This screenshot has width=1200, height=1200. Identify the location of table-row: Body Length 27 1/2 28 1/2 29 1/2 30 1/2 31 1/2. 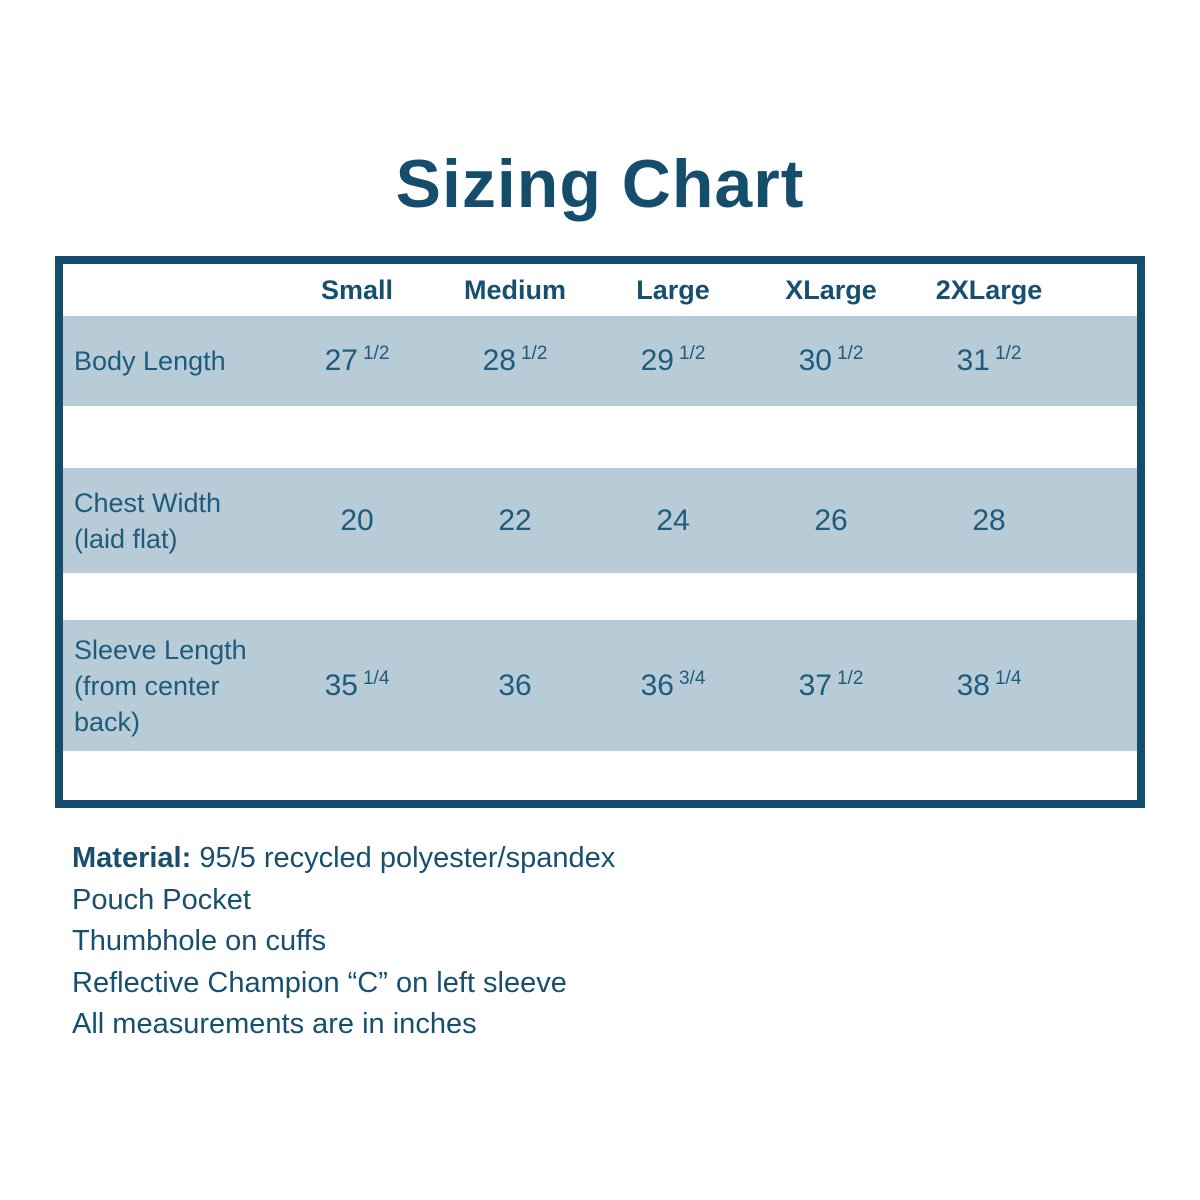
(600, 361).